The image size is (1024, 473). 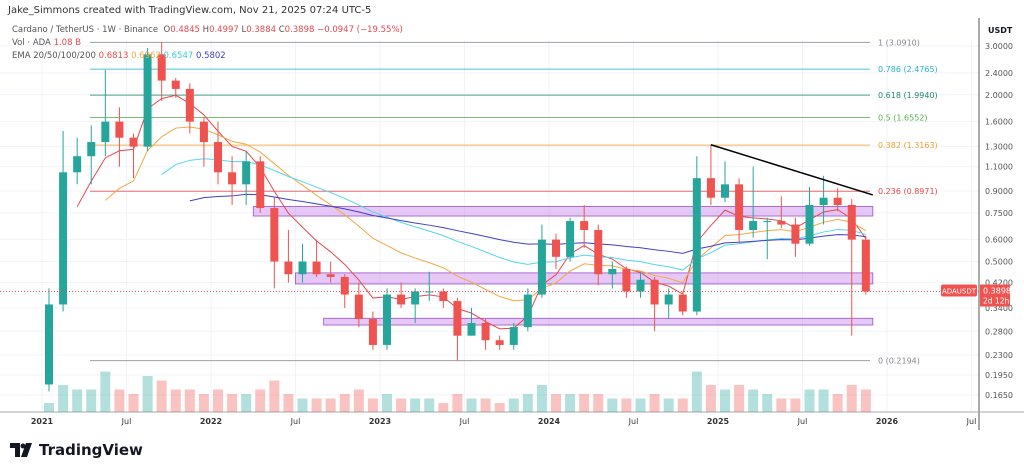 I want to click on high-label: H, so click(x=206, y=30).